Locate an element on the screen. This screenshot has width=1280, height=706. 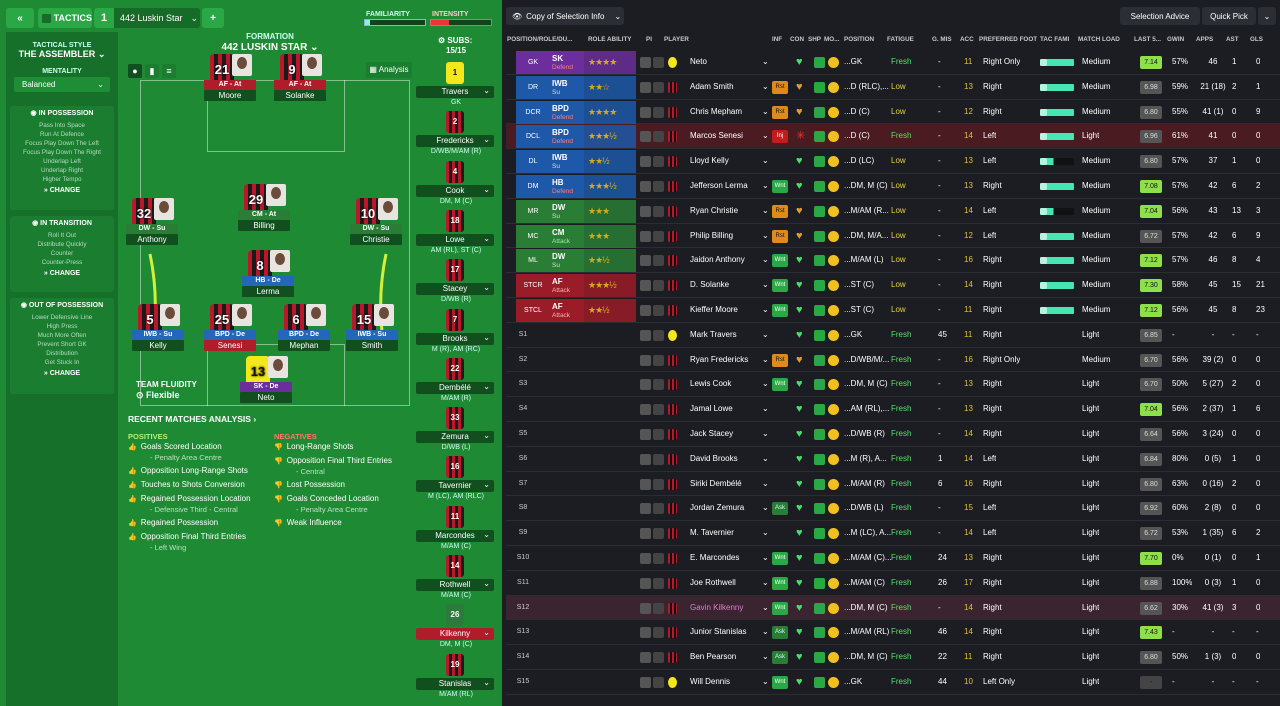
list-view-icon: ≡ is located at coordinates (169, 71).